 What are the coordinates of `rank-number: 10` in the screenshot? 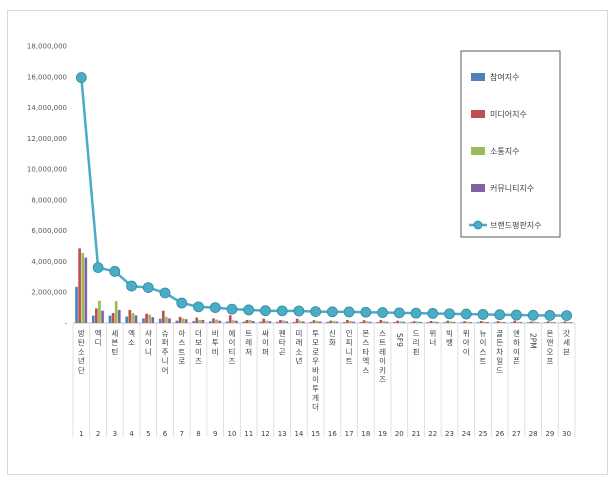 It's located at (232, 434).